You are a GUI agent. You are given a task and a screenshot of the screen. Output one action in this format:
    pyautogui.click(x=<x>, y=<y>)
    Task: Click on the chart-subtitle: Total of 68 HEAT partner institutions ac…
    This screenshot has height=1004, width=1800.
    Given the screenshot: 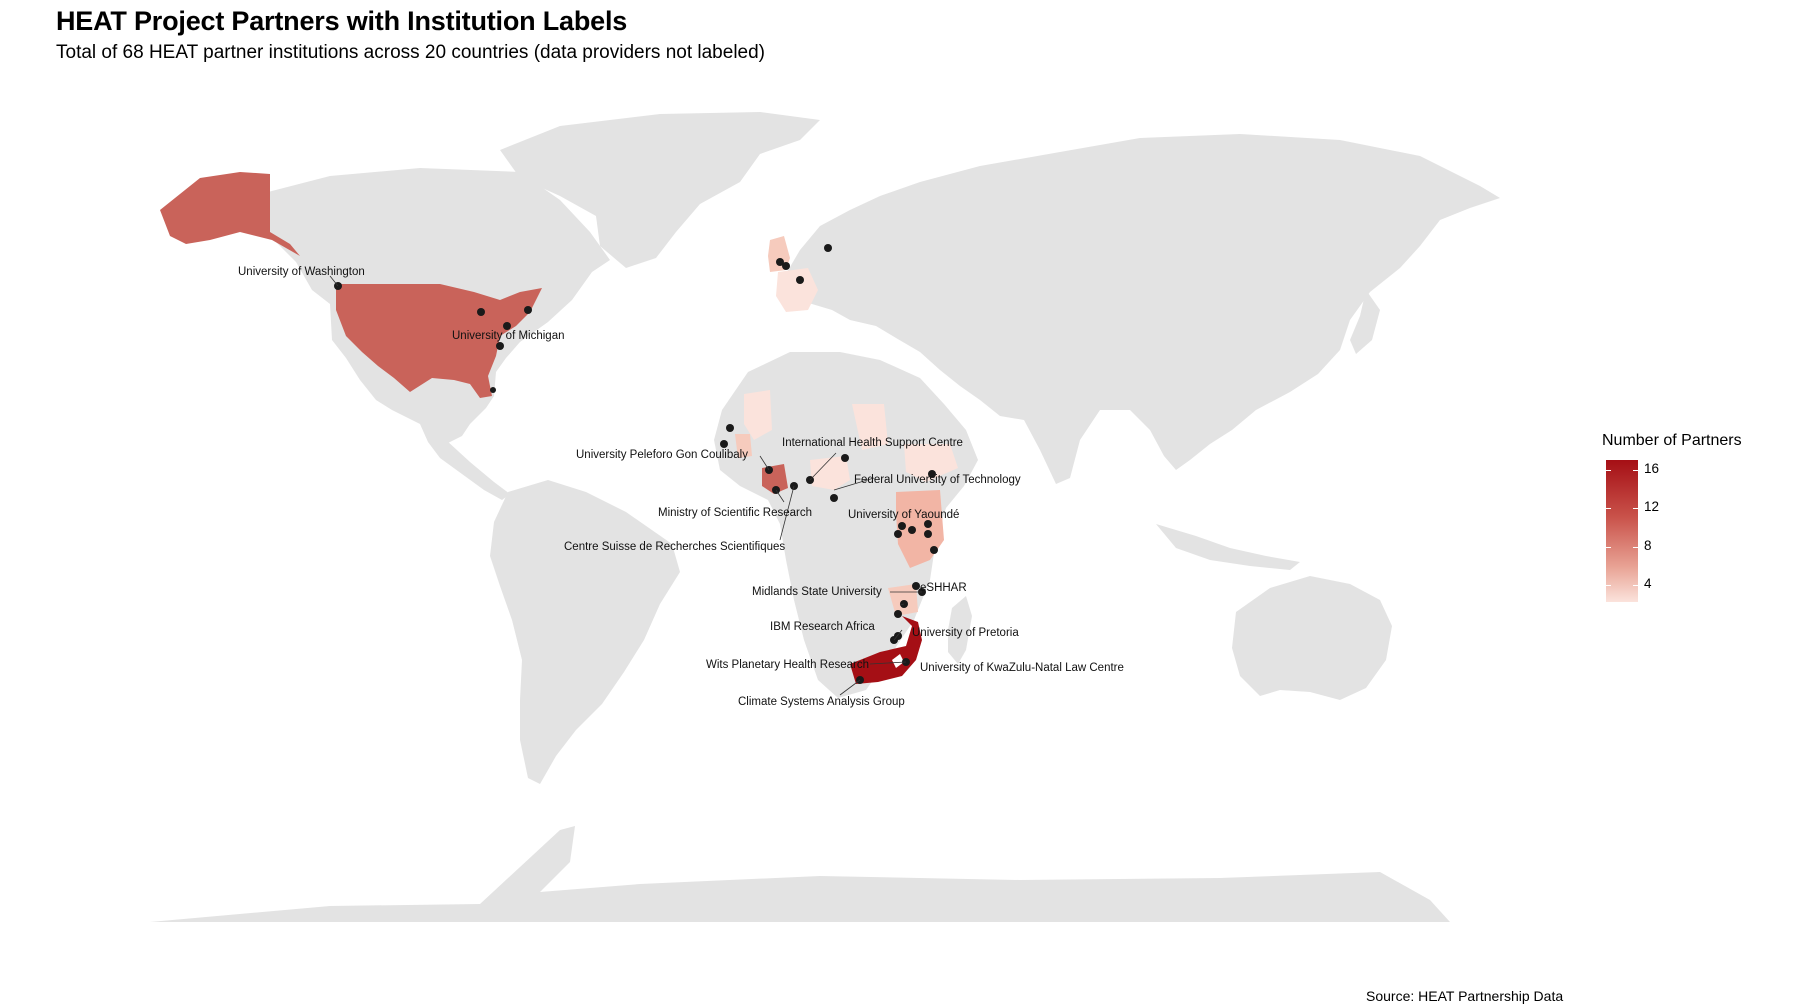 What is the action you would take?
    pyautogui.click(x=411, y=52)
    